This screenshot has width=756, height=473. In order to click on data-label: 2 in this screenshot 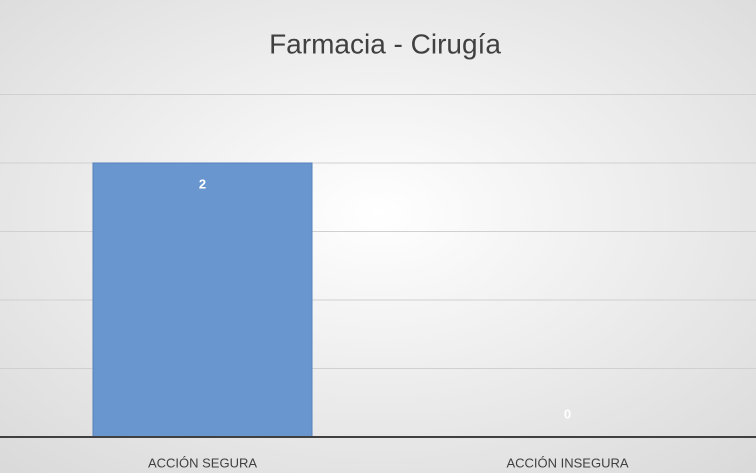, I will do `click(202, 183)`.